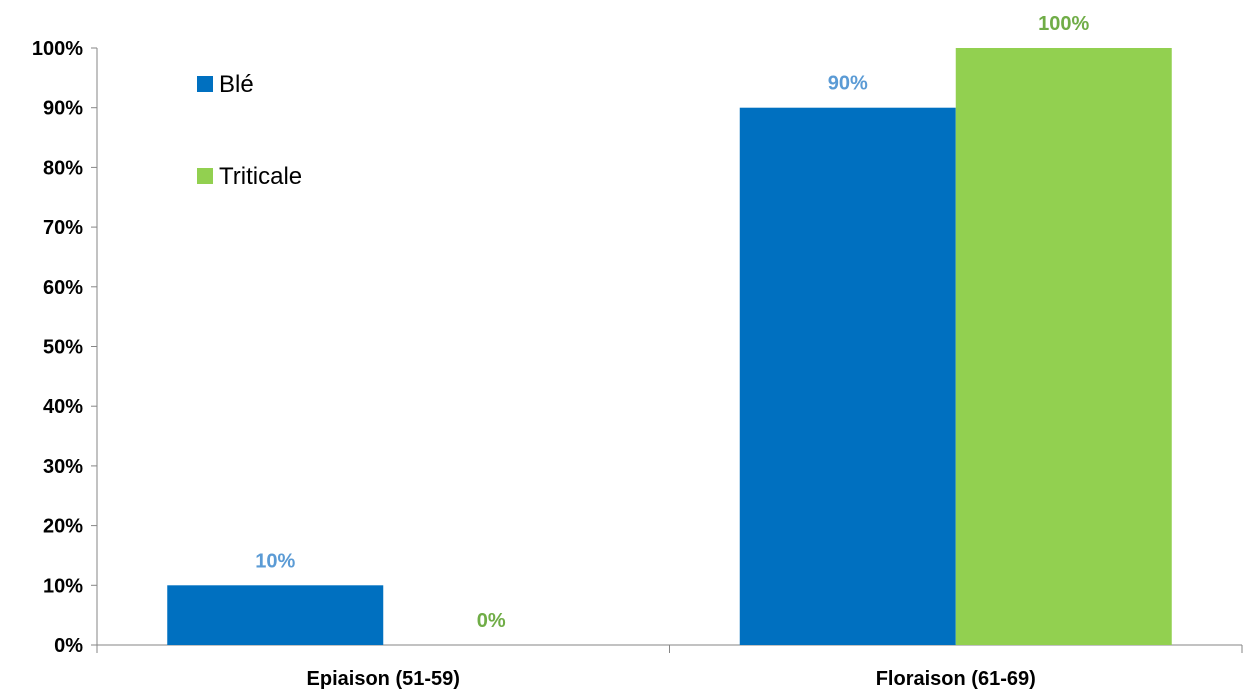 The width and height of the screenshot is (1246, 690). What do you see at coordinates (63, 228) in the screenshot?
I see `y-tick-label: 70%` at bounding box center [63, 228].